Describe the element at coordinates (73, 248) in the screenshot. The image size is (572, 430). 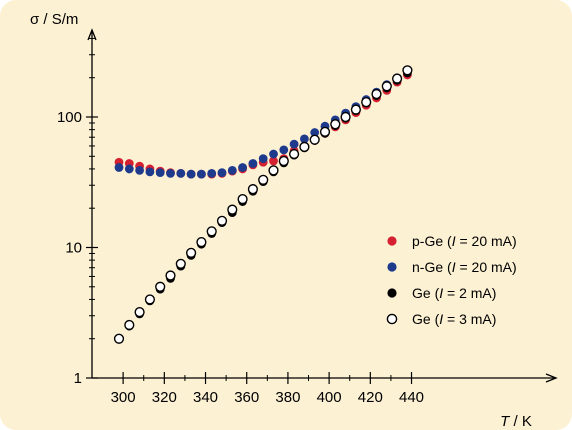
I see `y-tick-label: 10` at that location.